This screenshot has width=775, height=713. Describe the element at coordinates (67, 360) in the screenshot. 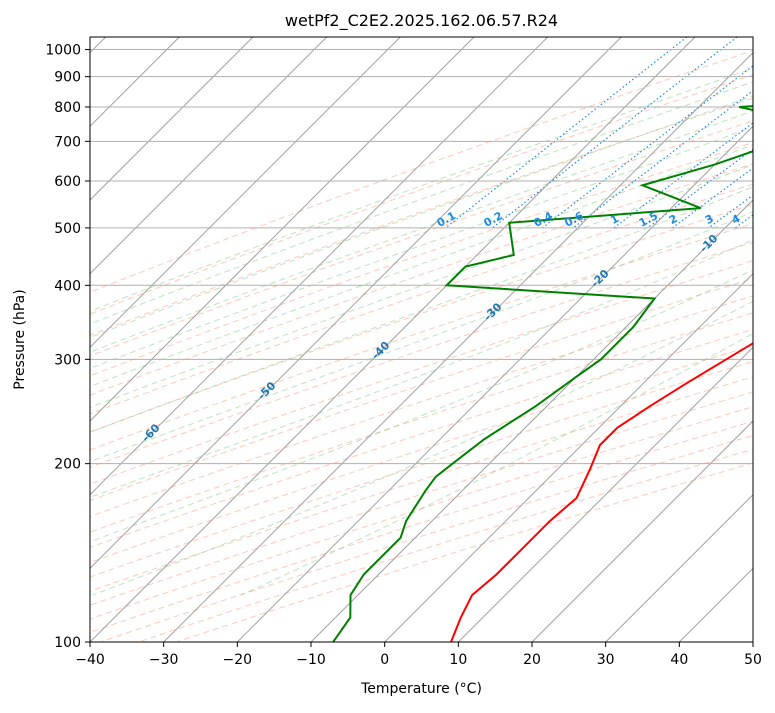

I see `y-tick-label: 300` at that location.